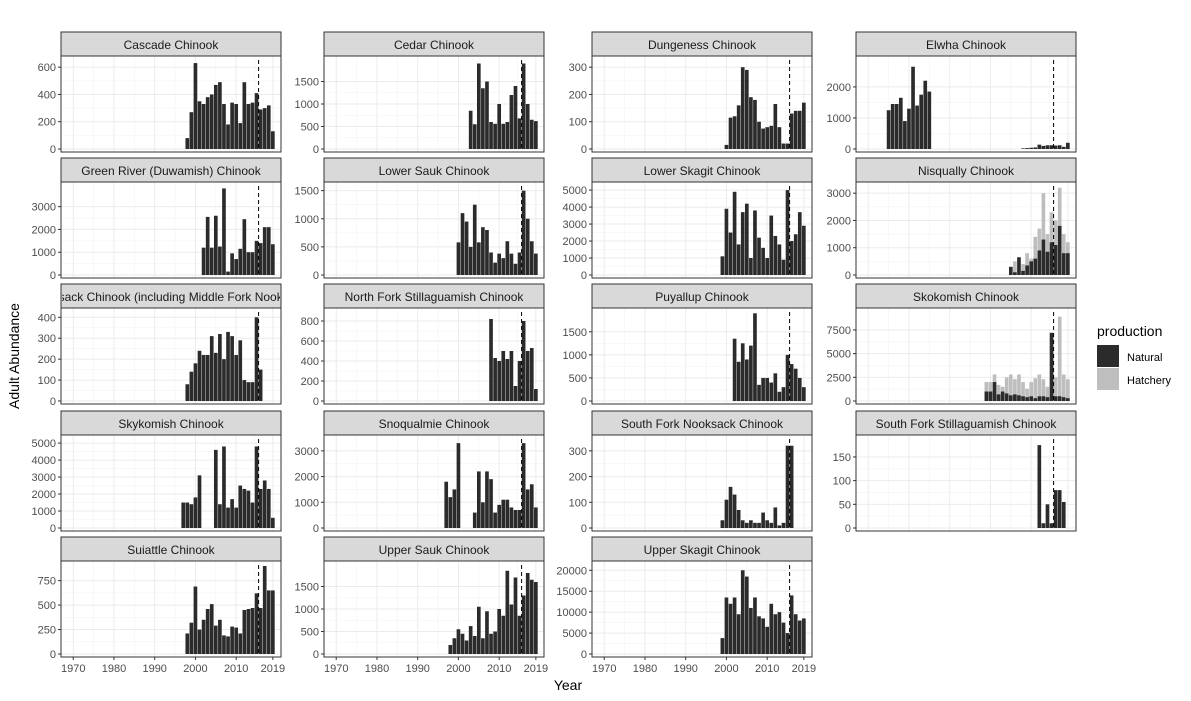 Image resolution: width=1191 pixels, height=701 pixels. What do you see at coordinates (578, 379) in the screenshot?
I see `y-tick-label: 500` at bounding box center [578, 379].